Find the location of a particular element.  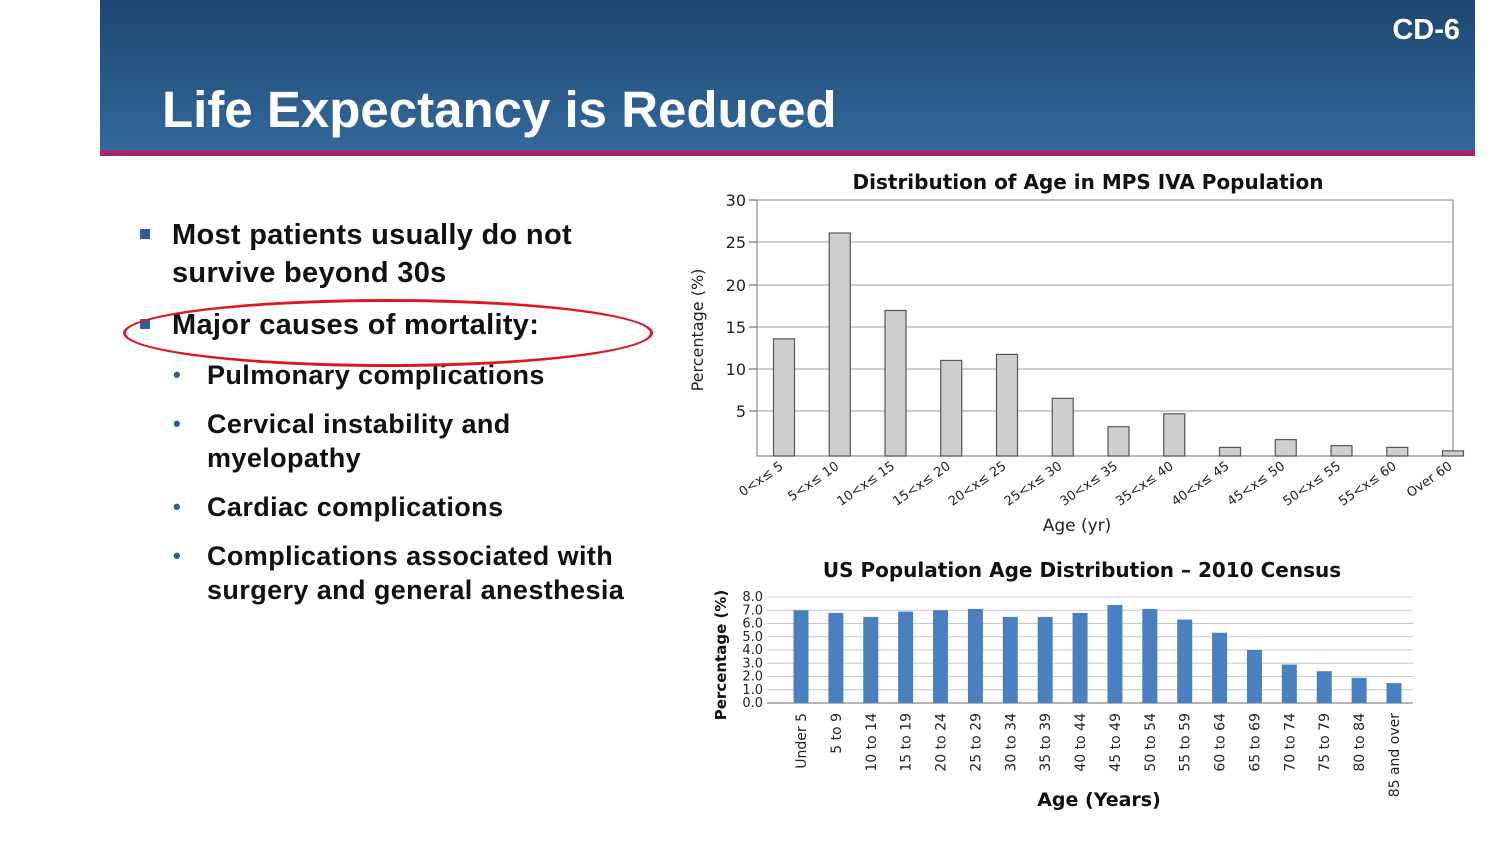

chart2-xtick-label: 65 to 69 is located at coordinates (1255, 742).